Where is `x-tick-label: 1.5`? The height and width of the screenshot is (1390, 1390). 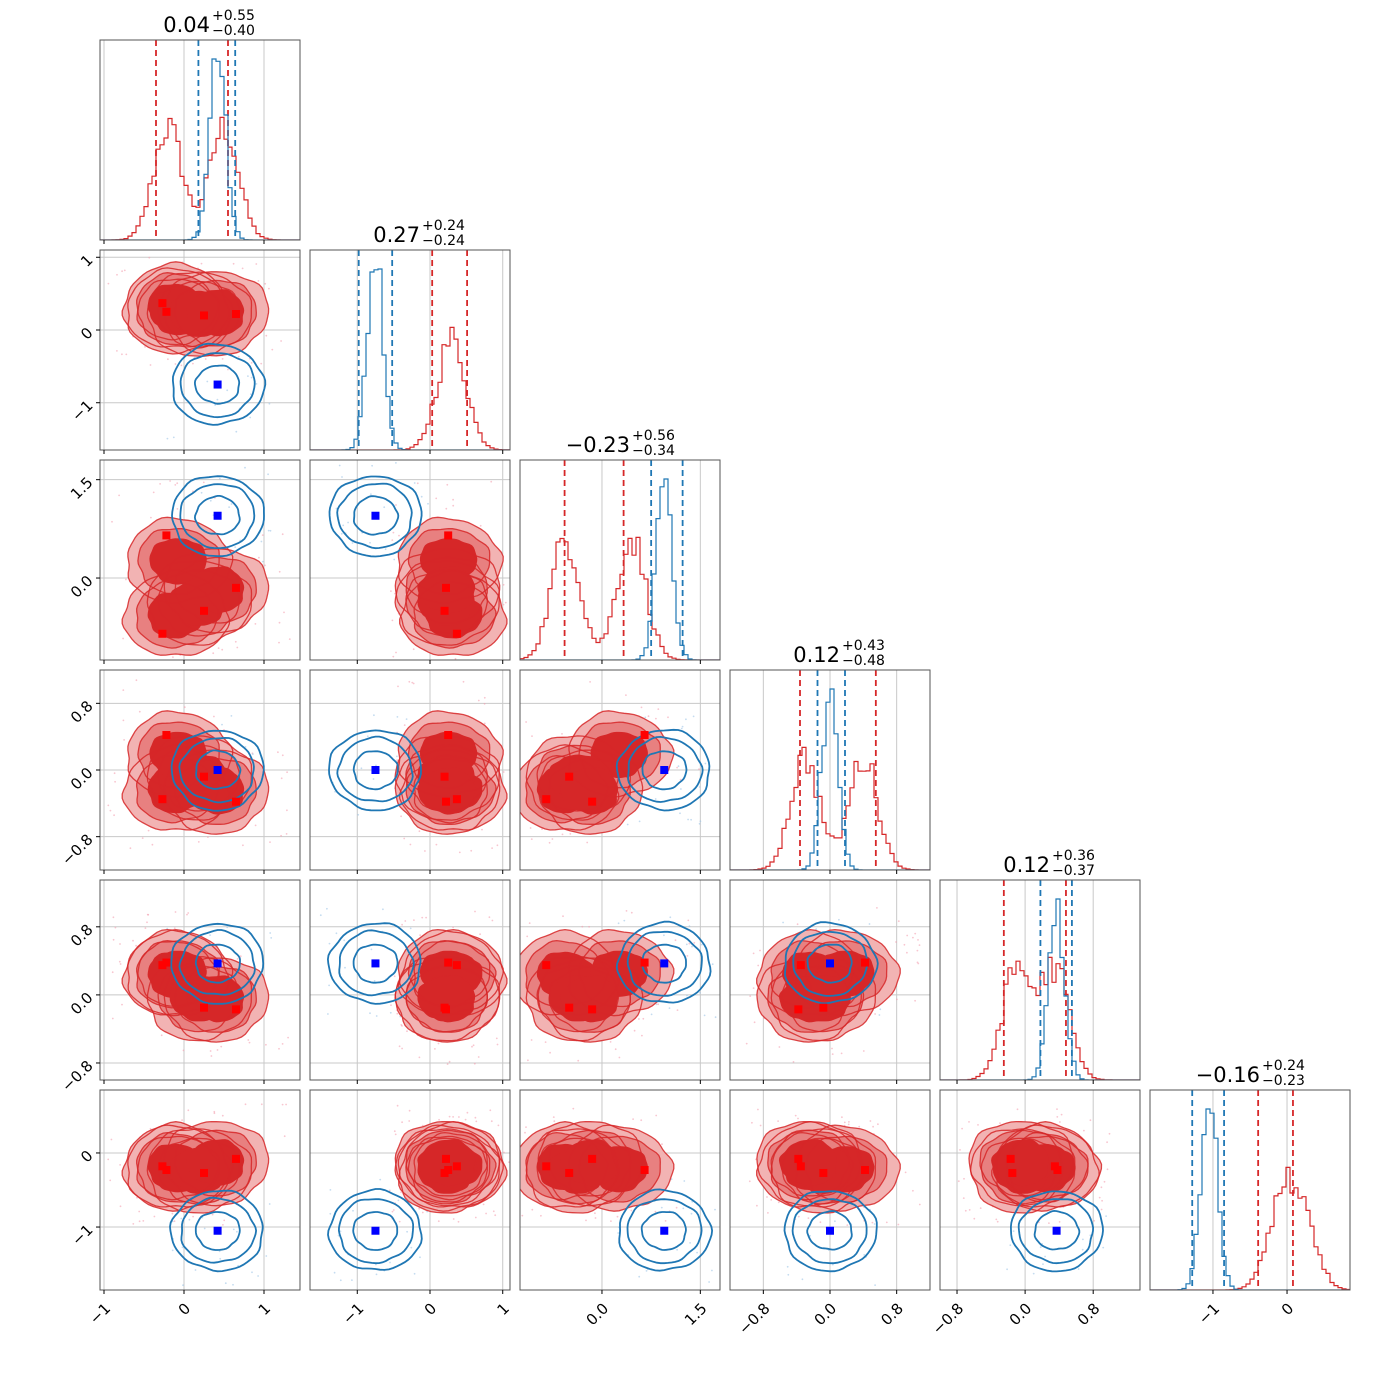 x-tick-label: 1.5 is located at coordinates (696, 1315).